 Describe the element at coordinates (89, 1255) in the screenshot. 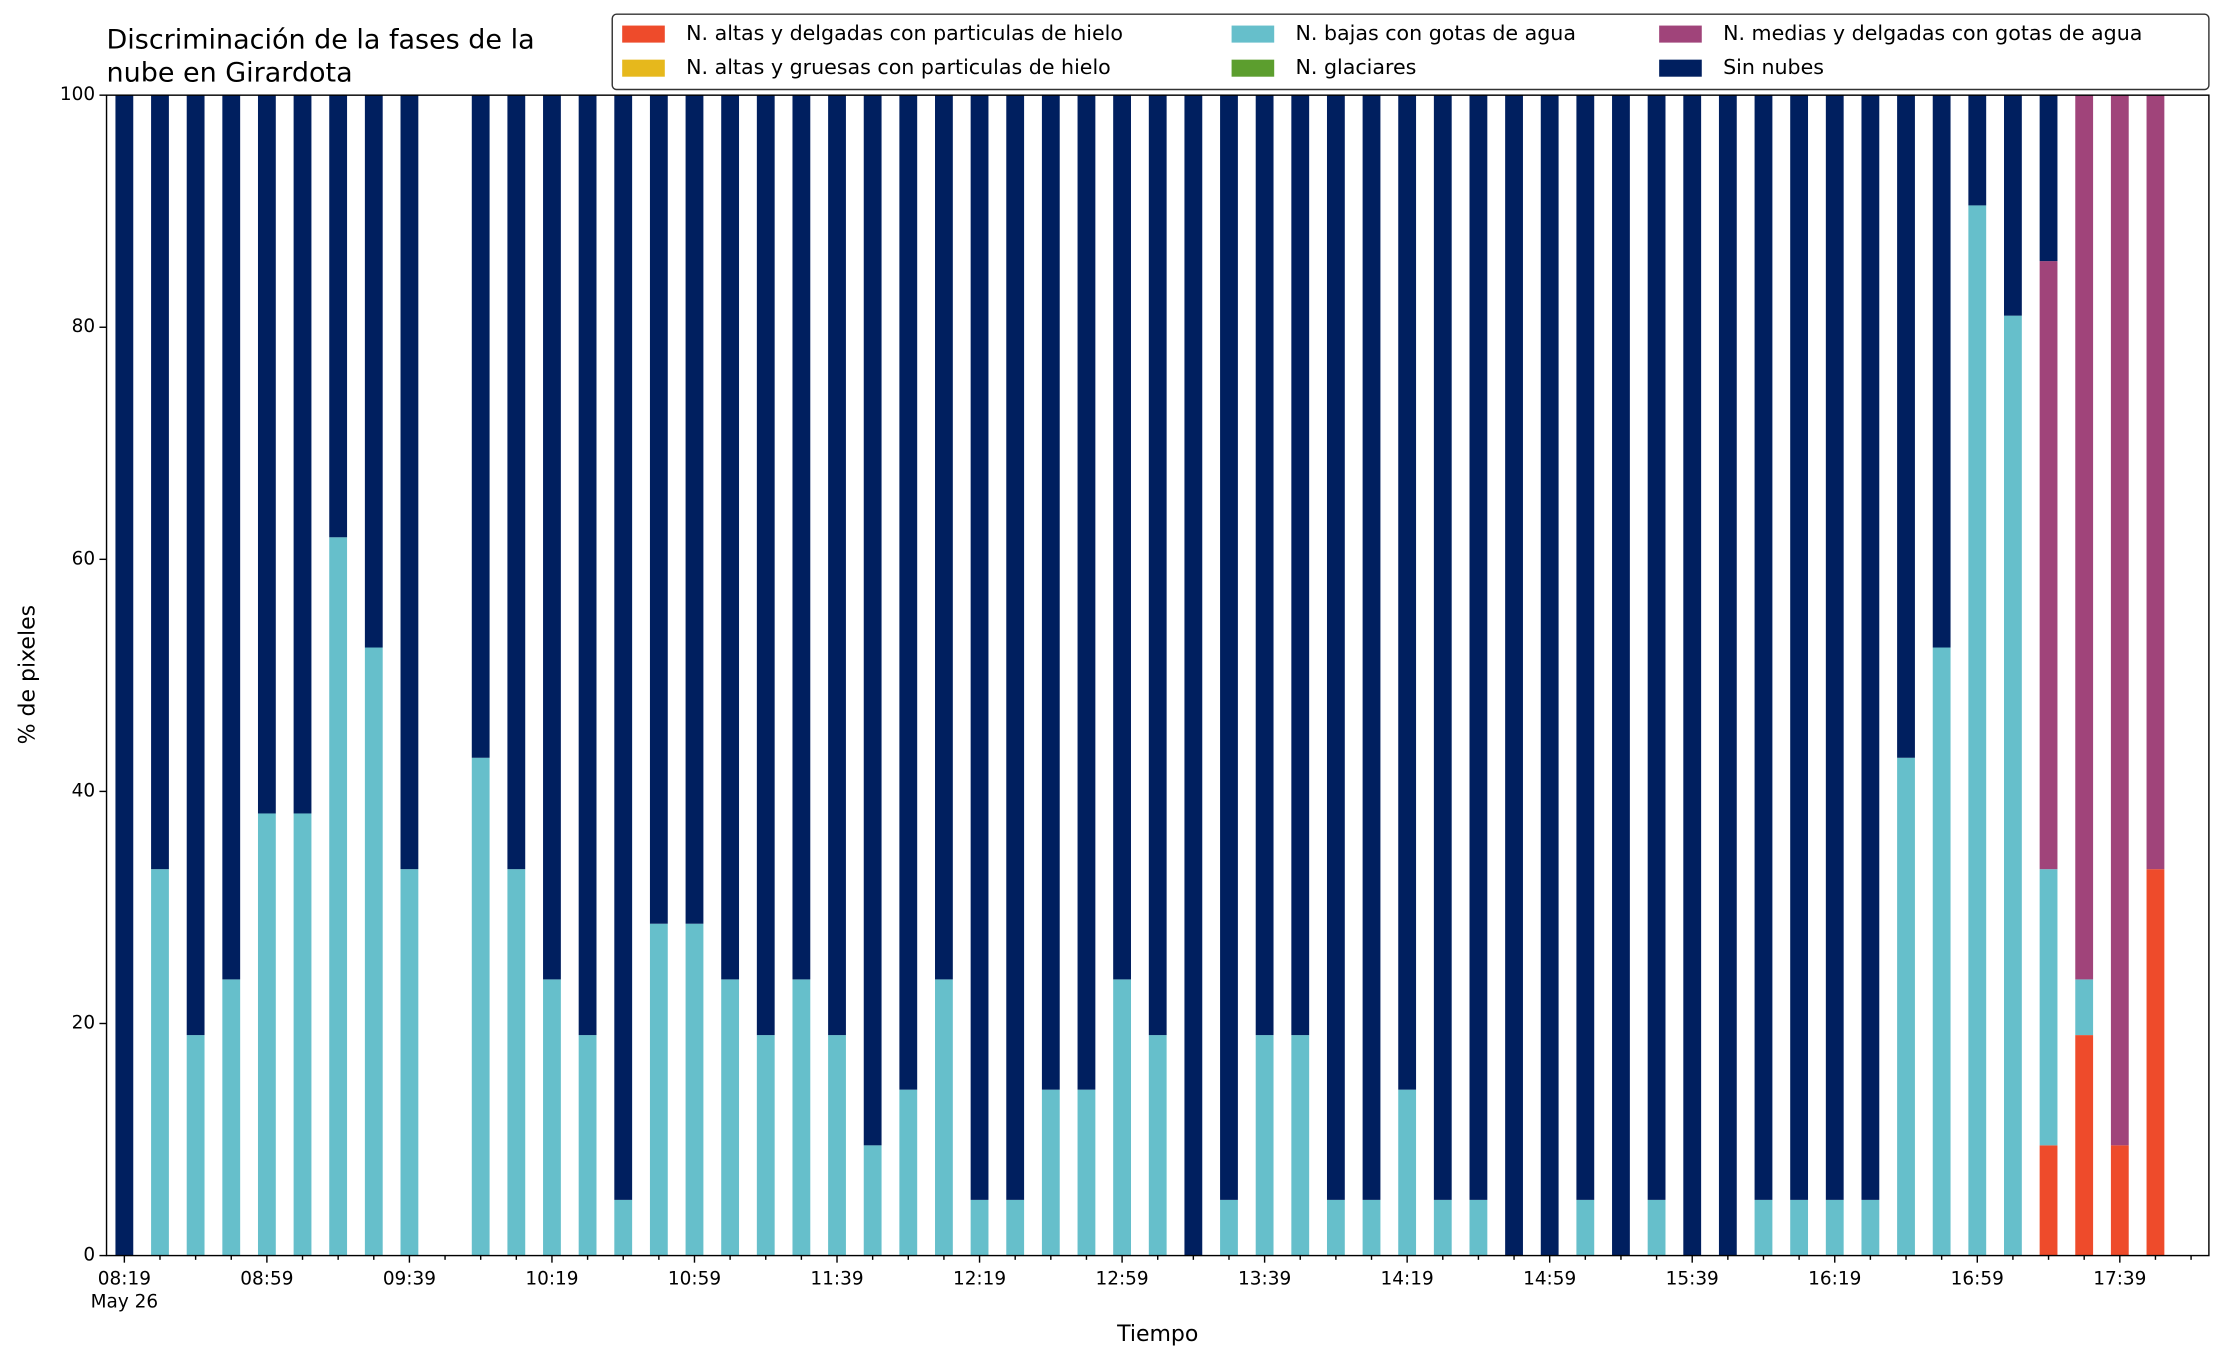

I see `y-tick-label: 0` at that location.